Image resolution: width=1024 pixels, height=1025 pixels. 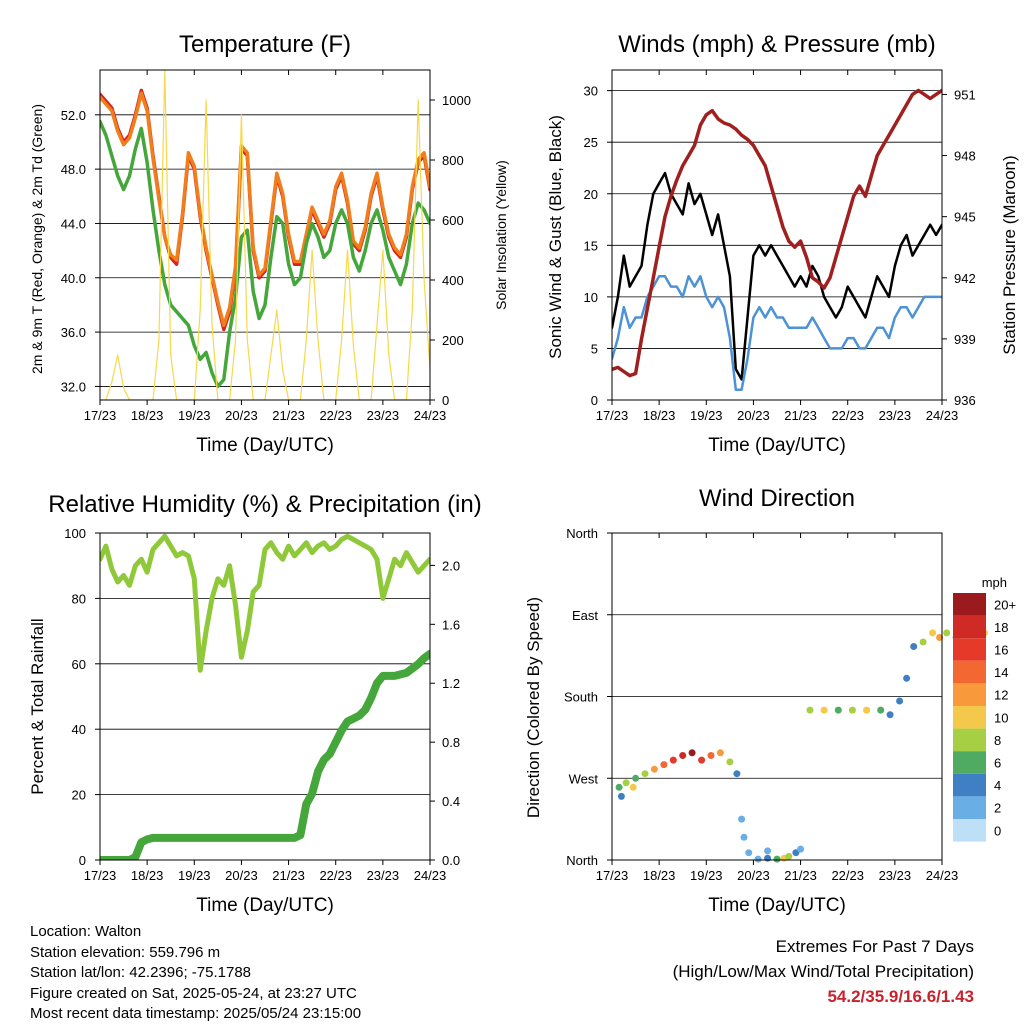 I want to click on legend-label: 4, so click(x=997, y=785).